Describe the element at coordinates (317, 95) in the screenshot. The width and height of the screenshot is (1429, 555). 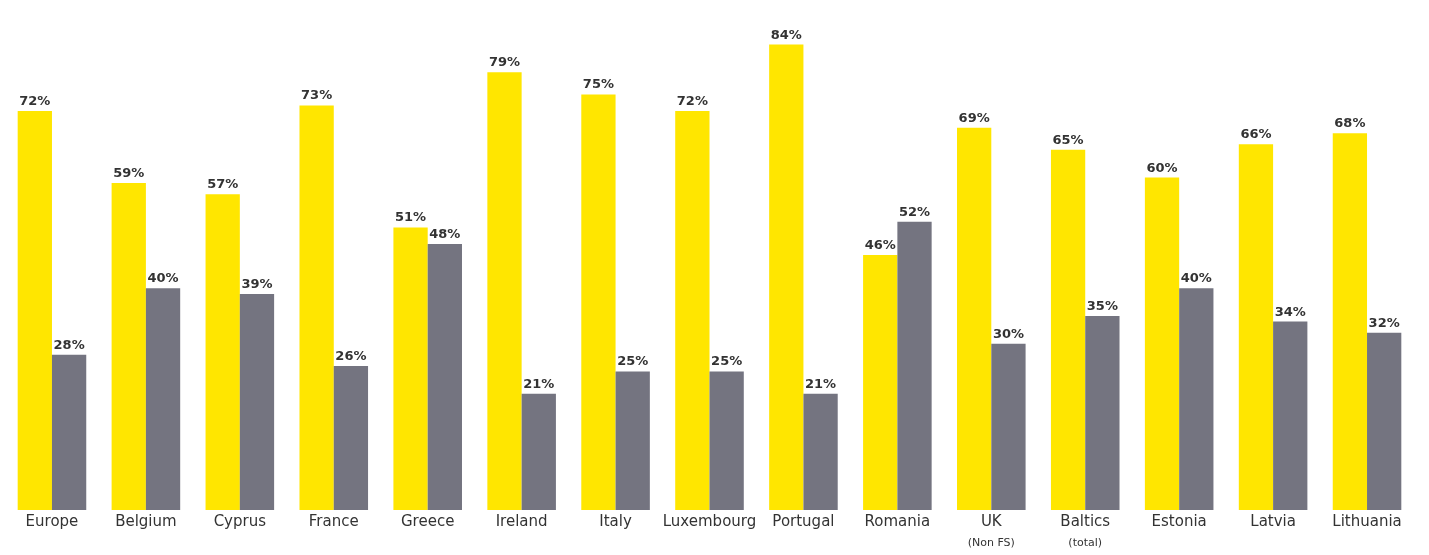
I see `data-label: 73%` at that location.